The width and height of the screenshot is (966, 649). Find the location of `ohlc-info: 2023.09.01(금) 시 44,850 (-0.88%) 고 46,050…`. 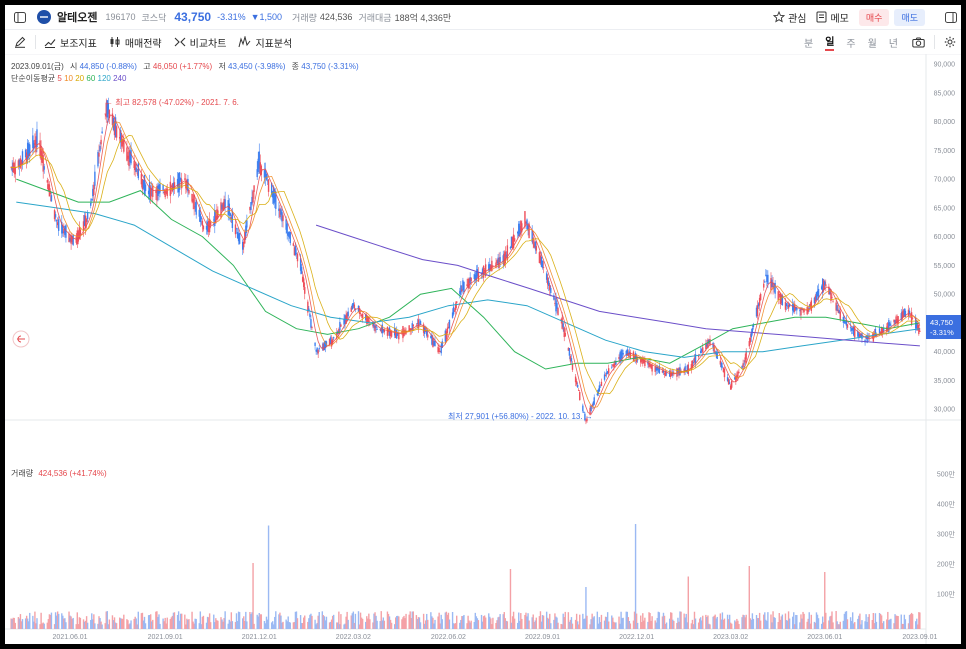

ohlc-info: 2023.09.01(금) 시 44,850 (-0.88%) 고 46,050… is located at coordinates (185, 66).